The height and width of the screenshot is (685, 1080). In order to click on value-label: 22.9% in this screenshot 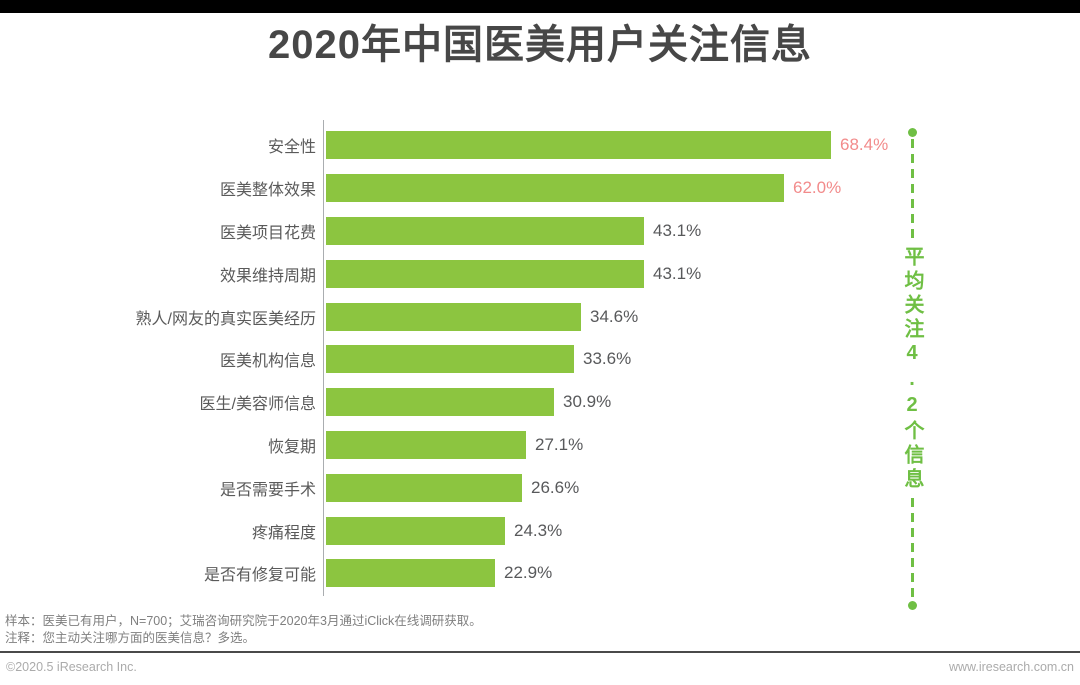, I will do `click(528, 573)`.